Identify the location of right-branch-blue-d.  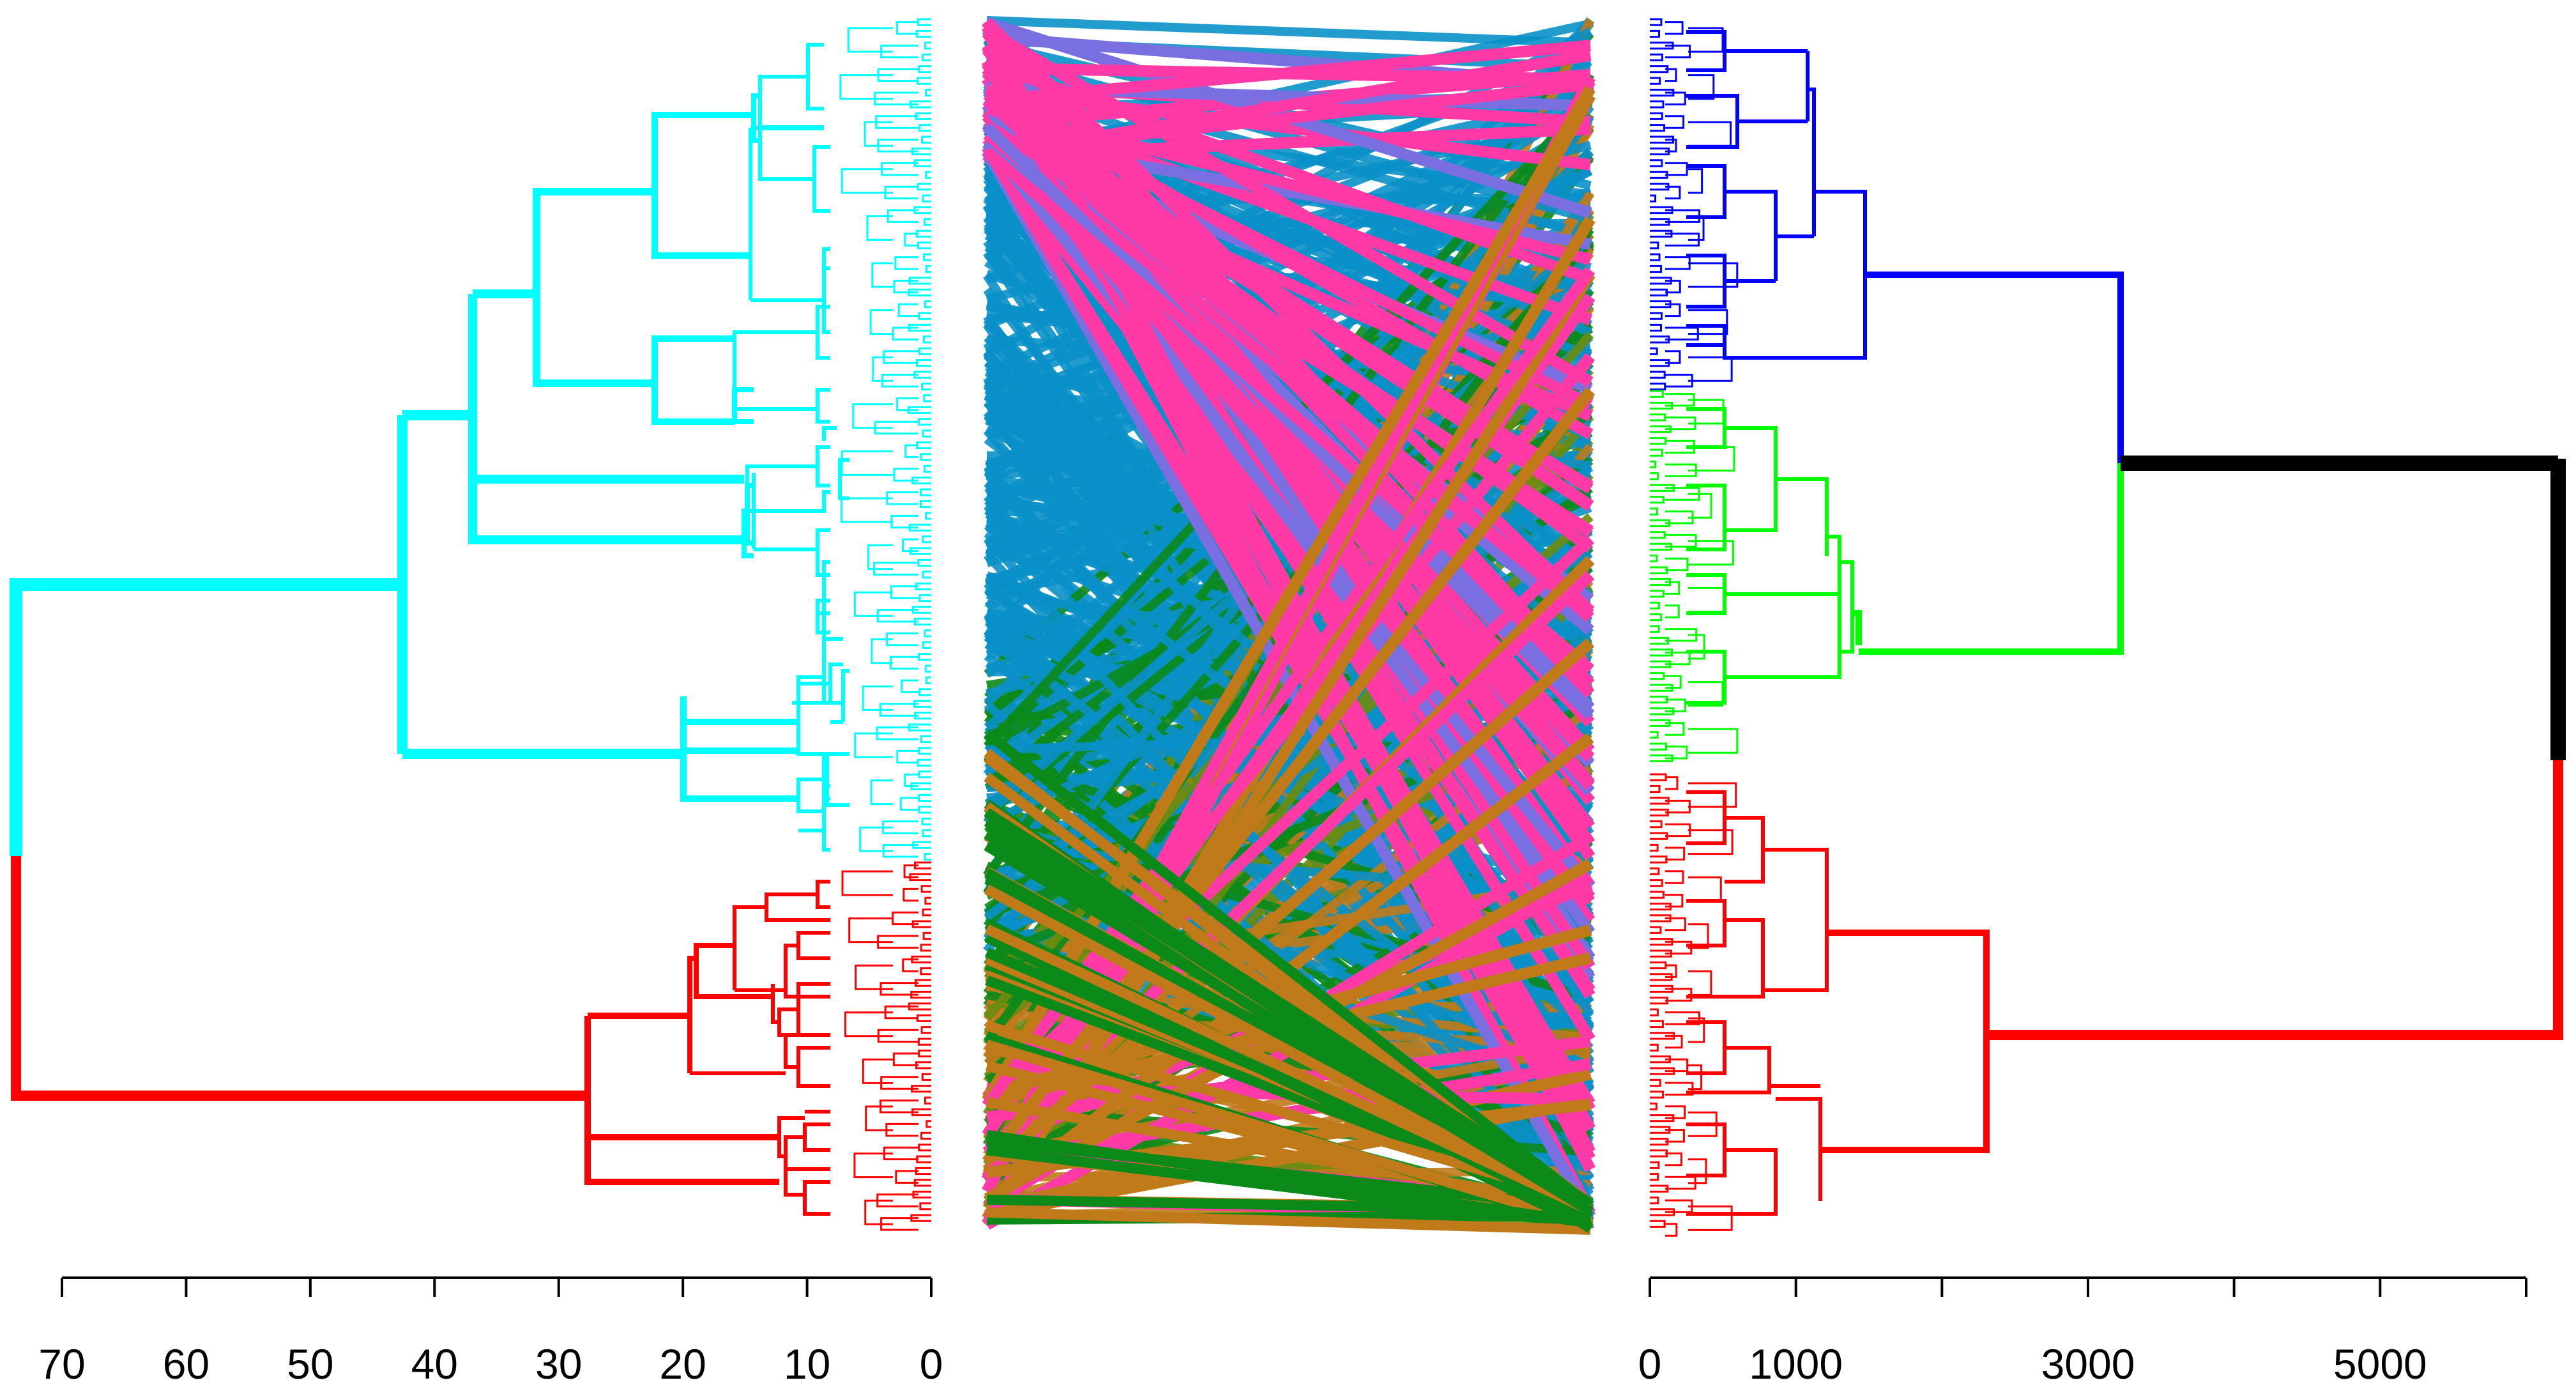
(1776, 275).